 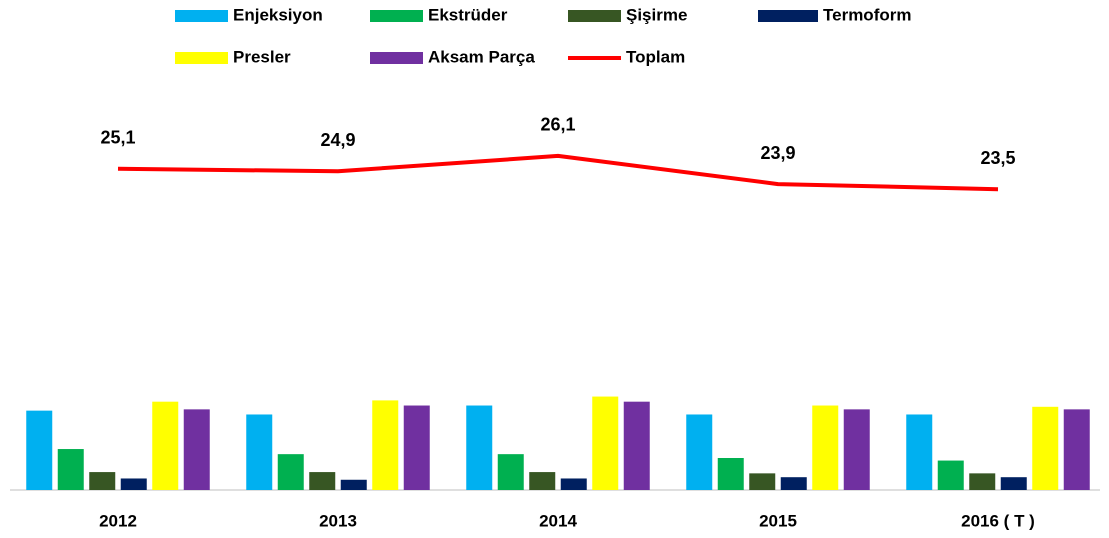 What do you see at coordinates (468, 14) in the screenshot?
I see `legend-label: Ekstrüder` at bounding box center [468, 14].